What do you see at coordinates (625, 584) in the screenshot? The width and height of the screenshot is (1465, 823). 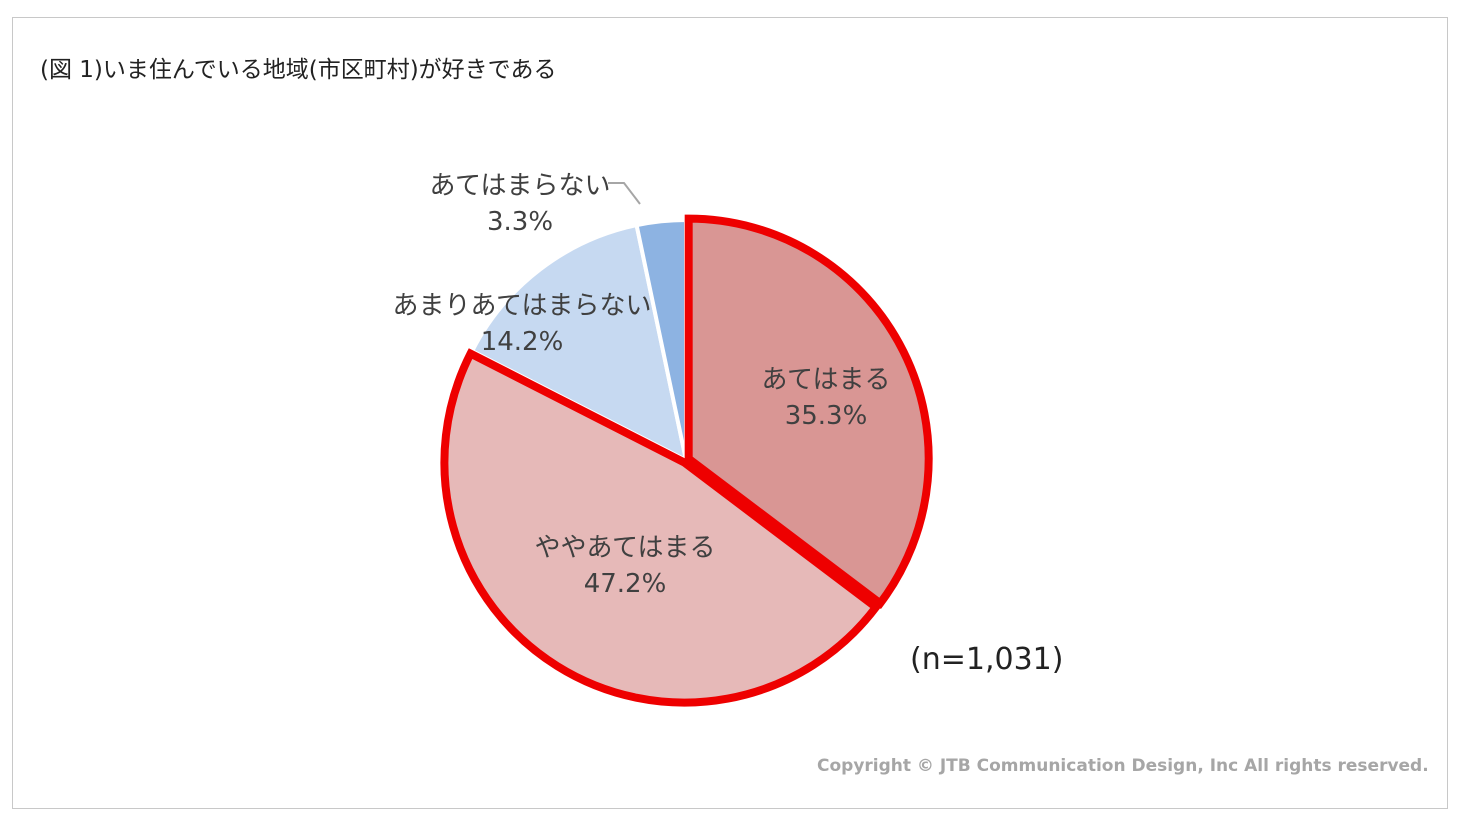 I see `slice-value-2: 47.2%` at bounding box center [625, 584].